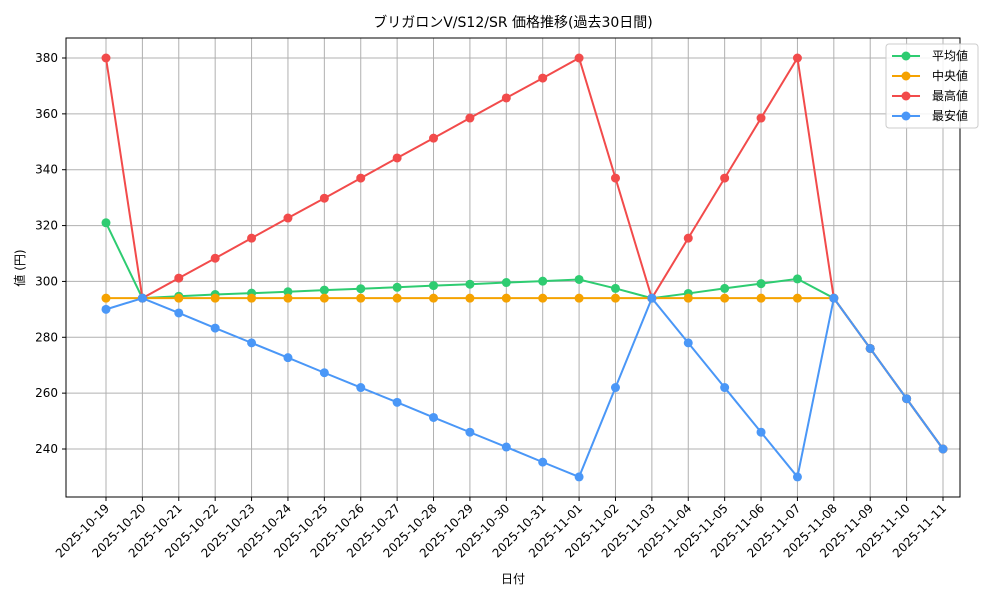 This screenshot has width=1000, height=600. Describe the element at coordinates (46, 170) in the screenshot. I see `y-tick-label: 340` at that location.